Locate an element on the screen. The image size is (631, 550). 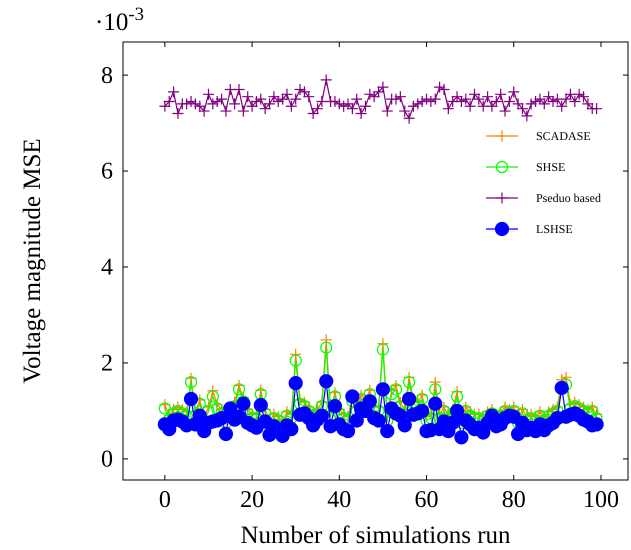
x-tick-label: 40 is located at coordinates (339, 500).